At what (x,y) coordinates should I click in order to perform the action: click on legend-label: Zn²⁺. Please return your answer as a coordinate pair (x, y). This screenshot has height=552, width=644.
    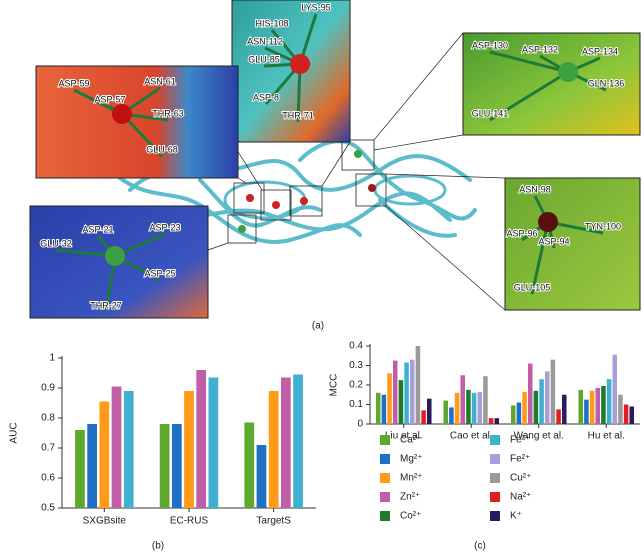
    Looking at the image, I should click on (410, 497).